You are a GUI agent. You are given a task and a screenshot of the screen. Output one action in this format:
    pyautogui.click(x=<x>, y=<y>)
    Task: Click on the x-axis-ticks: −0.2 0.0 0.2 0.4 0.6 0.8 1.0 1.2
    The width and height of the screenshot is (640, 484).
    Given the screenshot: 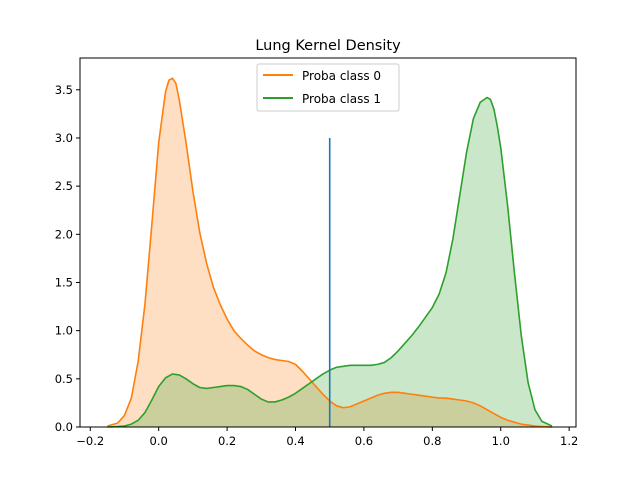 What is the action you would take?
    pyautogui.click(x=327, y=437)
    